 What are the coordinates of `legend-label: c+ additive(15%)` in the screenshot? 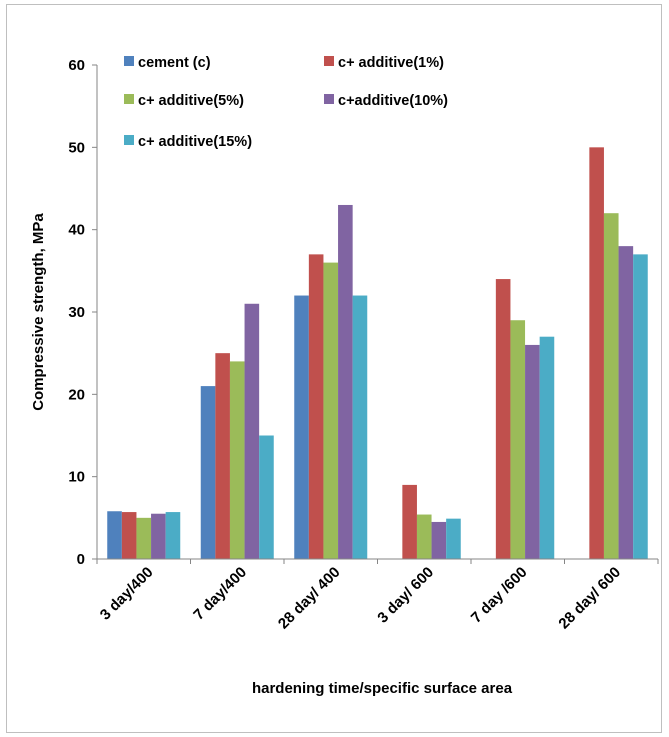 It's located at (195, 142).